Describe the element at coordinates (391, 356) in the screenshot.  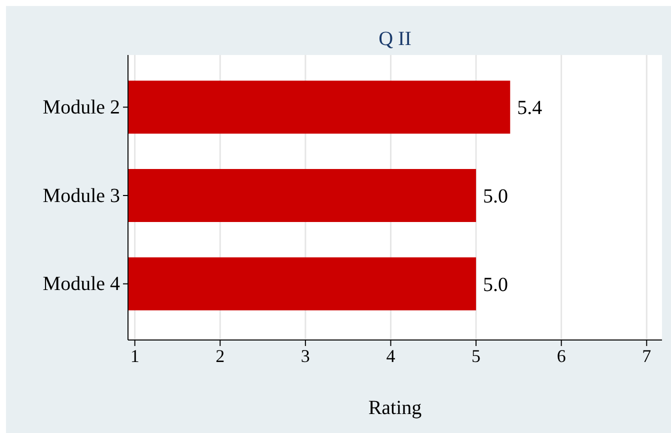
I see `x-tick-label: 4` at that location.